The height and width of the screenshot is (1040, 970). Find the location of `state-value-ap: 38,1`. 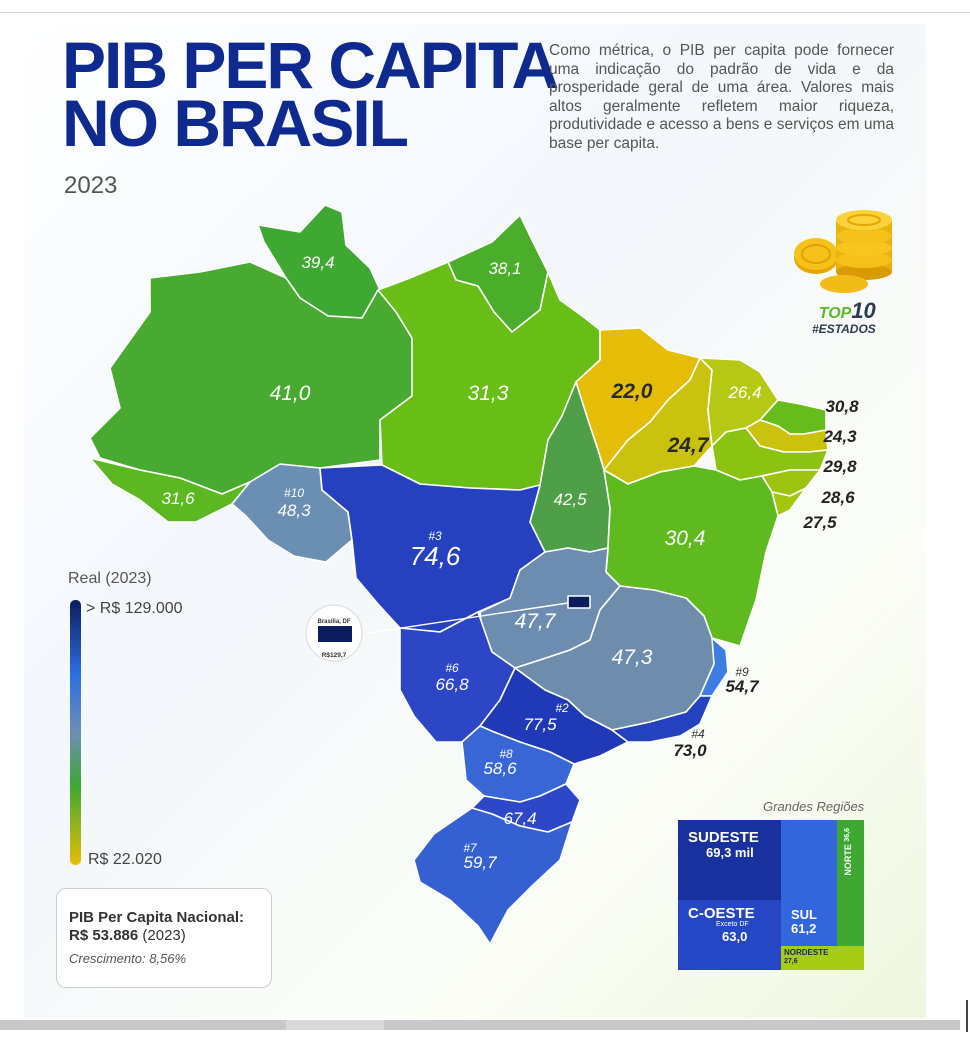

state-value-ap: 38,1 is located at coordinates (504, 268).